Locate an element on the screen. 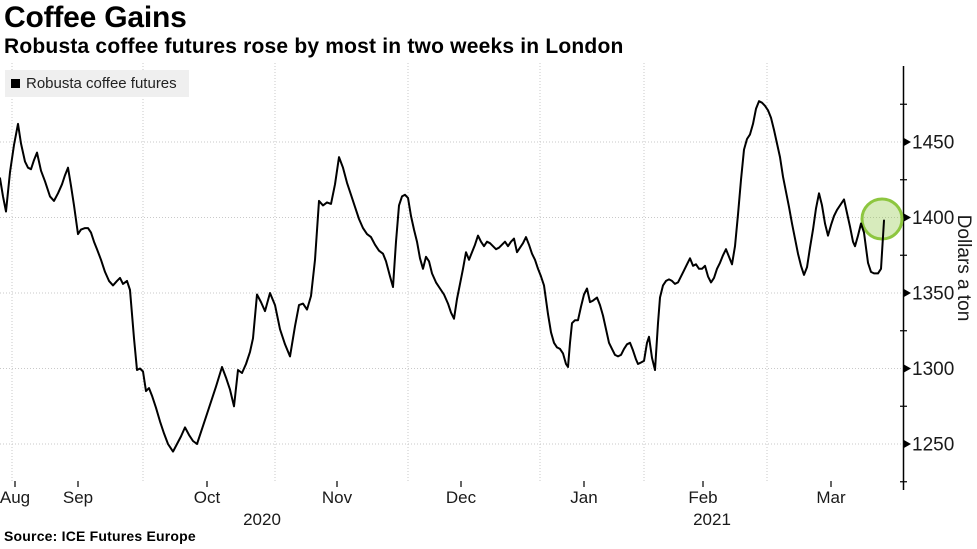 The width and height of the screenshot is (977, 549). x-year-label: 2020 is located at coordinates (262, 519).